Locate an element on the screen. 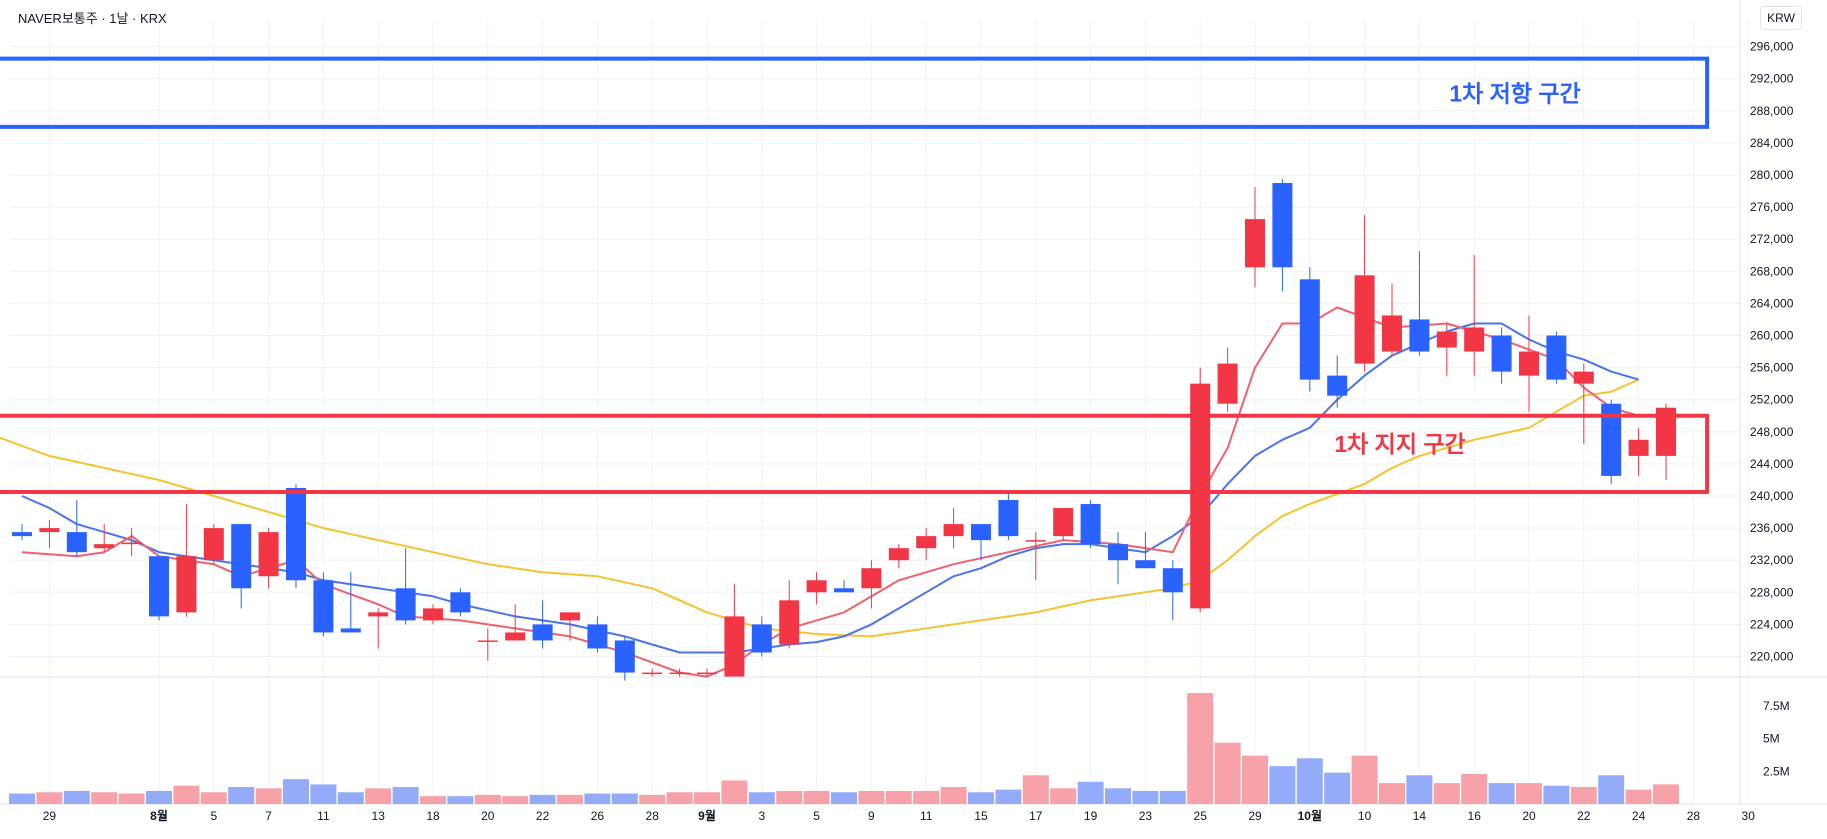 This screenshot has height=839, width=1827. volume-axis: 2.5M 5M 7.5M is located at coordinates (1776, 738).